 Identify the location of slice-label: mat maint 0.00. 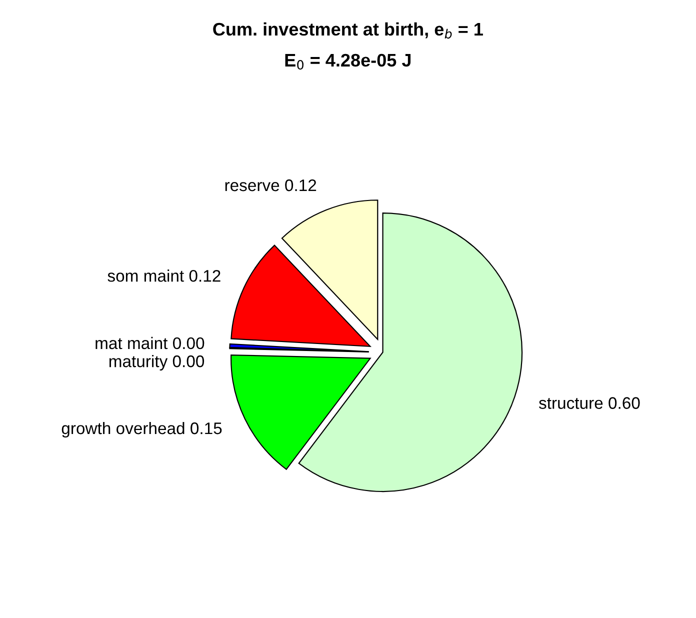
(150, 343).